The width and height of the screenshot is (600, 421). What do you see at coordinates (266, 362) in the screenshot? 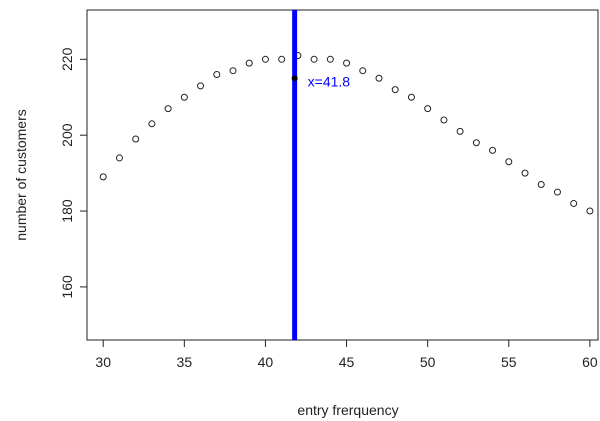
I see `x-tick-label: 40` at bounding box center [266, 362].